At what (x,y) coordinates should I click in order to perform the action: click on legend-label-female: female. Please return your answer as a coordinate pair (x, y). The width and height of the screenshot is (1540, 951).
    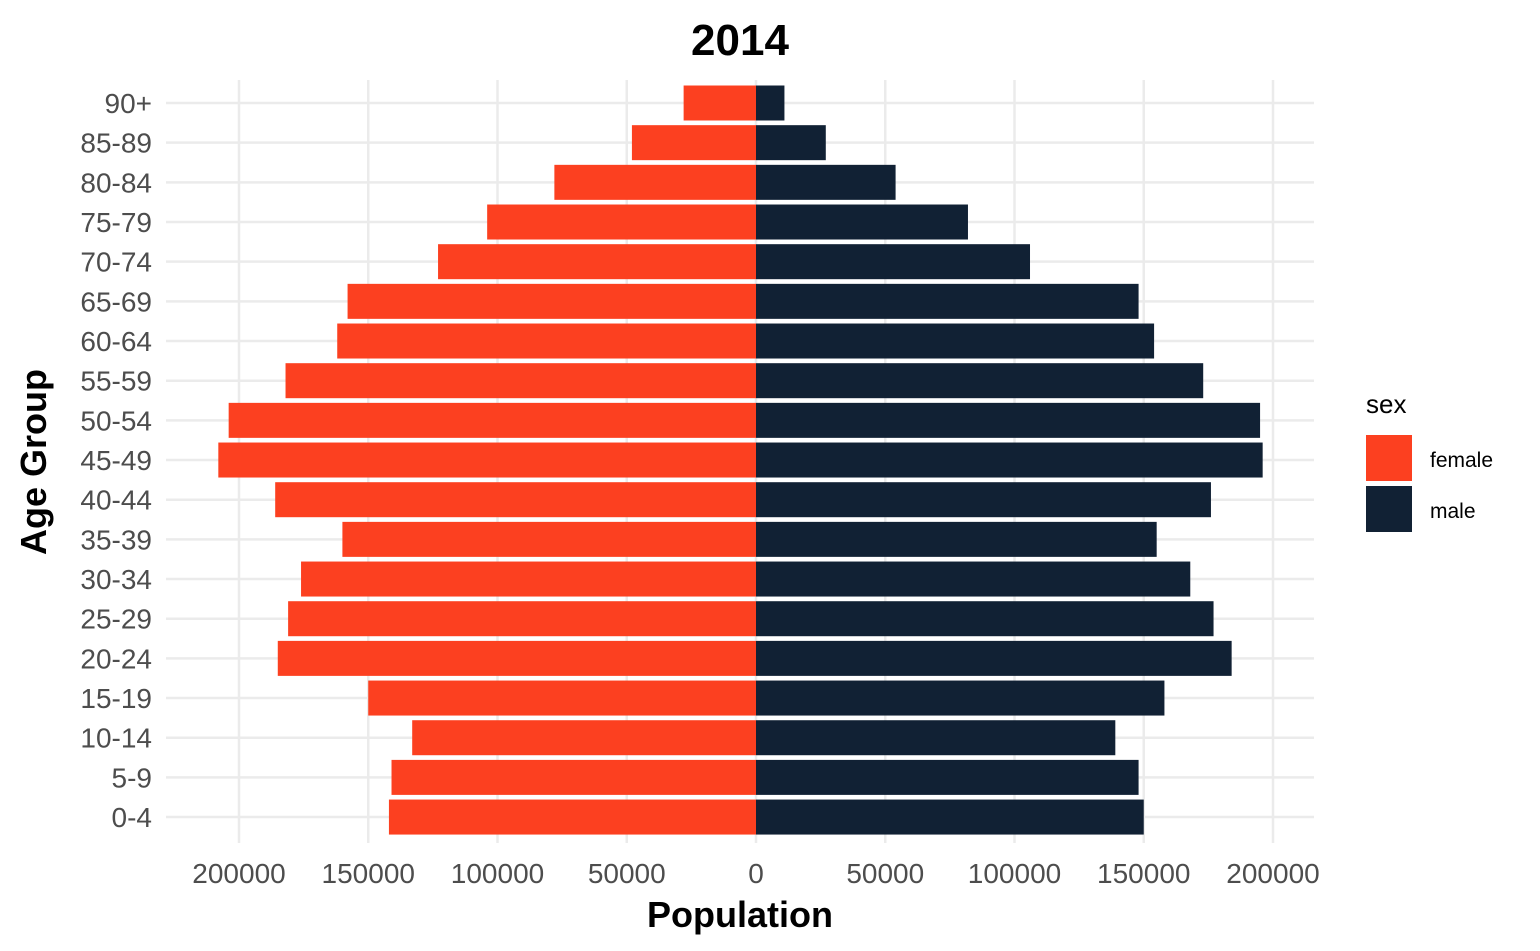
    Looking at the image, I should click on (1461, 460).